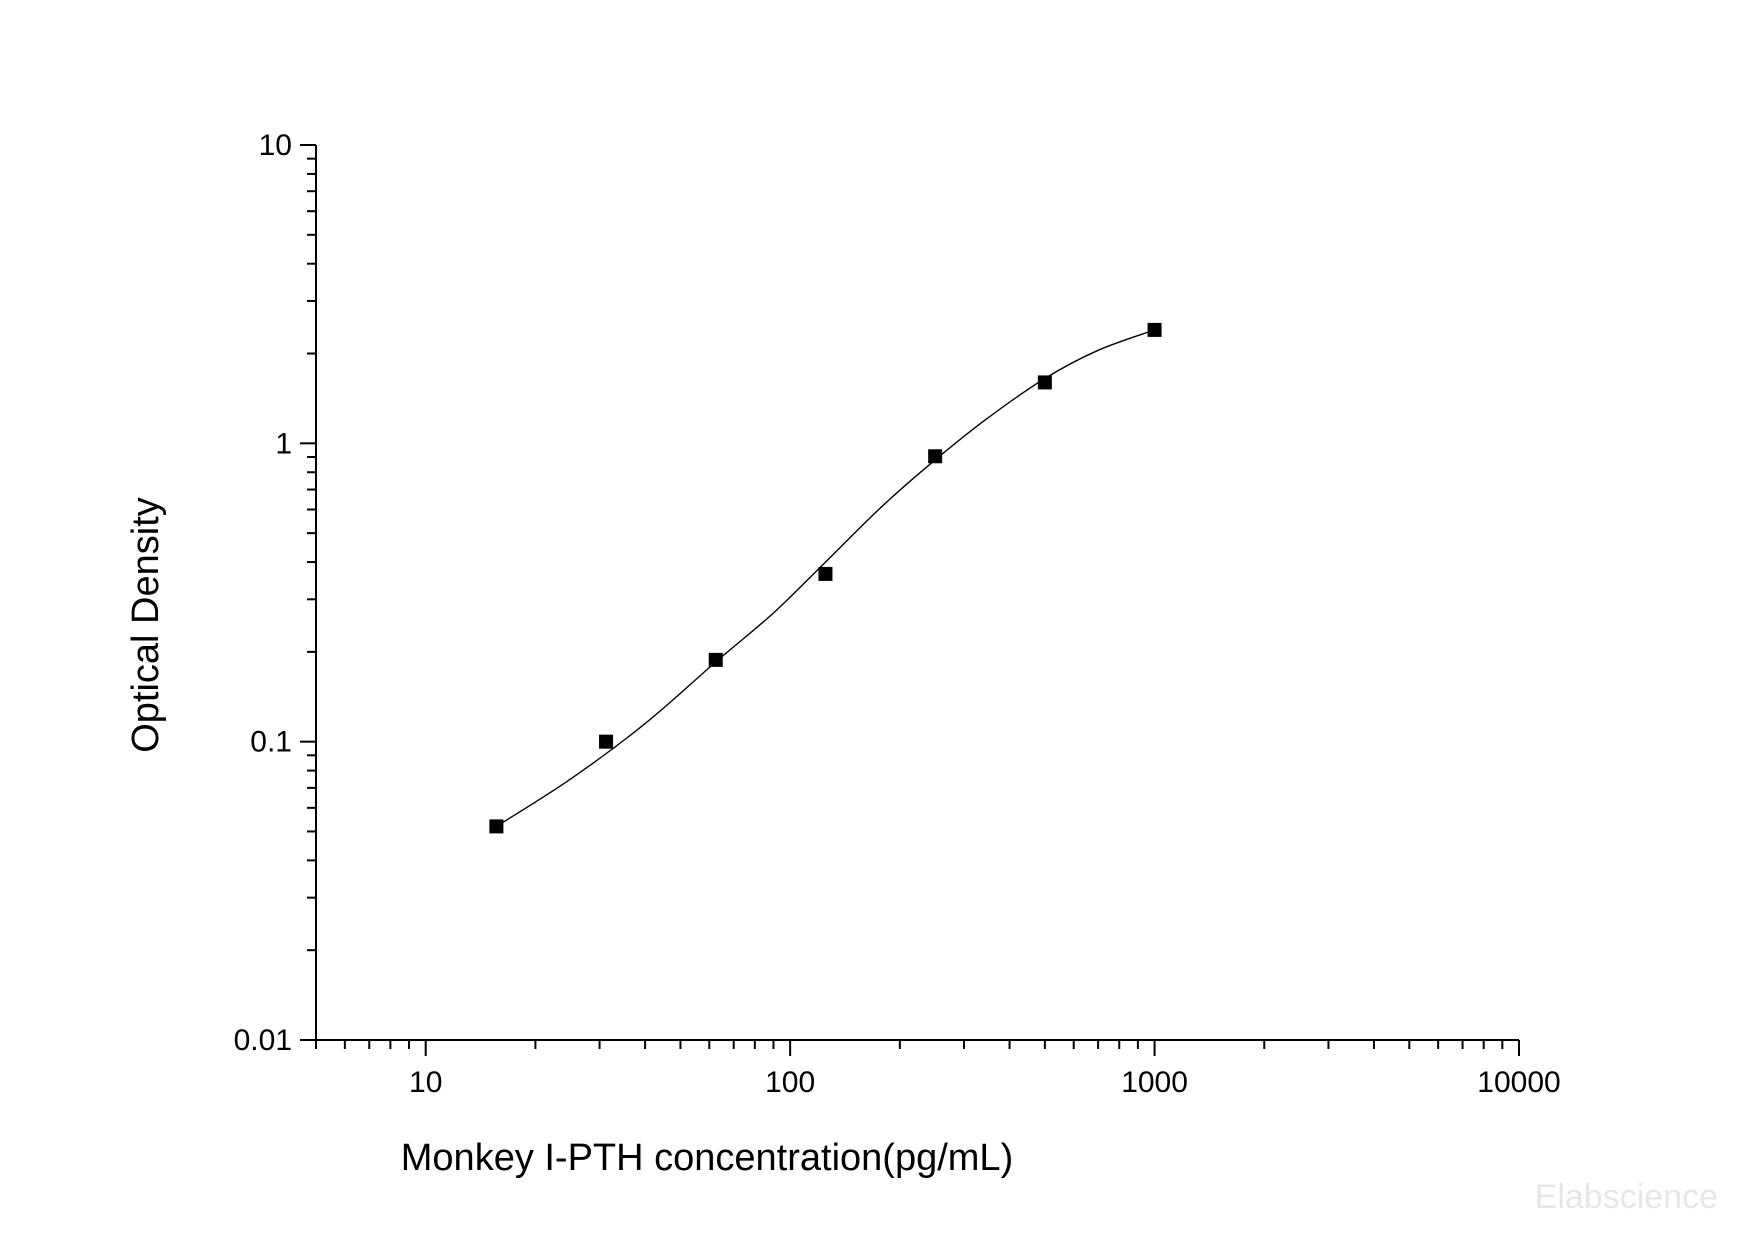  Describe the element at coordinates (275, 593) in the screenshot. I see `y-axis-ticks: 0.01 0.1 1 10` at that location.